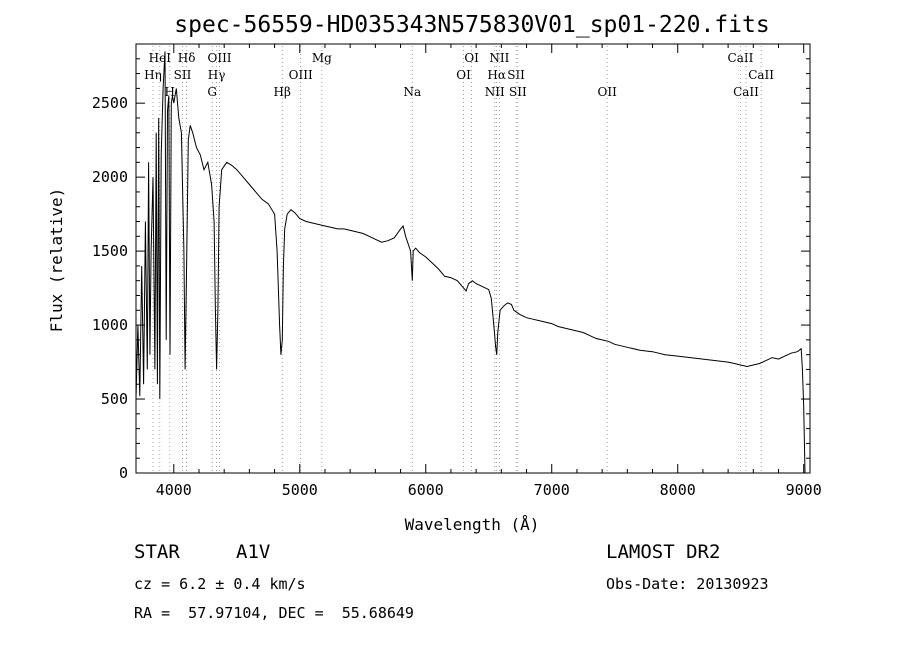 Image resolution: width=900 pixels, height=650 pixels. I want to click on line-marker-label: G, so click(212, 92).